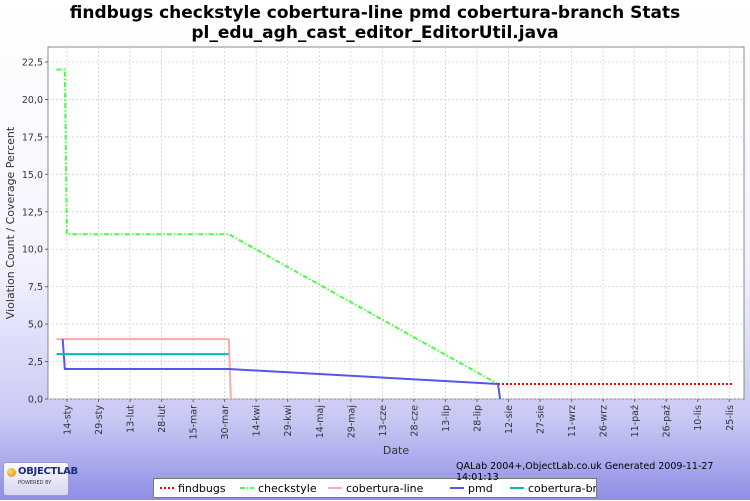 The width and height of the screenshot is (750, 501). I want to click on x-tick-label: 25-lis, so click(730, 418).